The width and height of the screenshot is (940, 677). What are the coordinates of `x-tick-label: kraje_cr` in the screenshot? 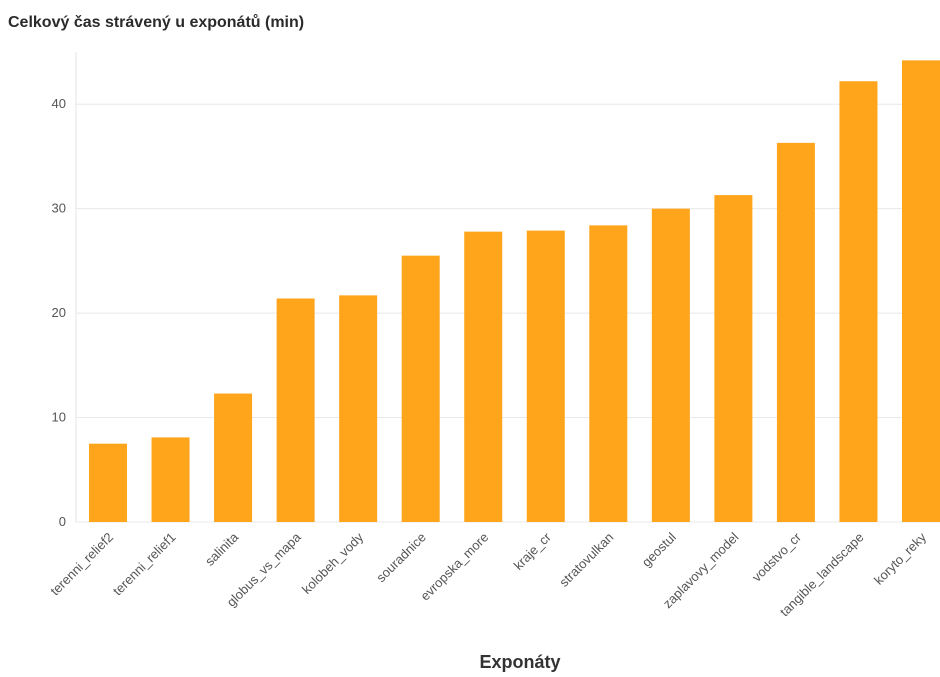 It's located at (533, 551).